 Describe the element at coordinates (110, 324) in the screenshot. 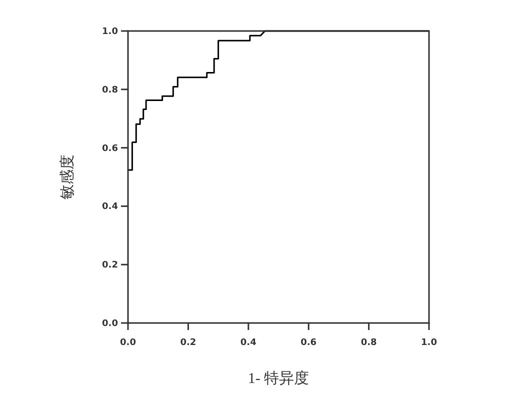

I see `y-tick-label: 0.0` at that location.